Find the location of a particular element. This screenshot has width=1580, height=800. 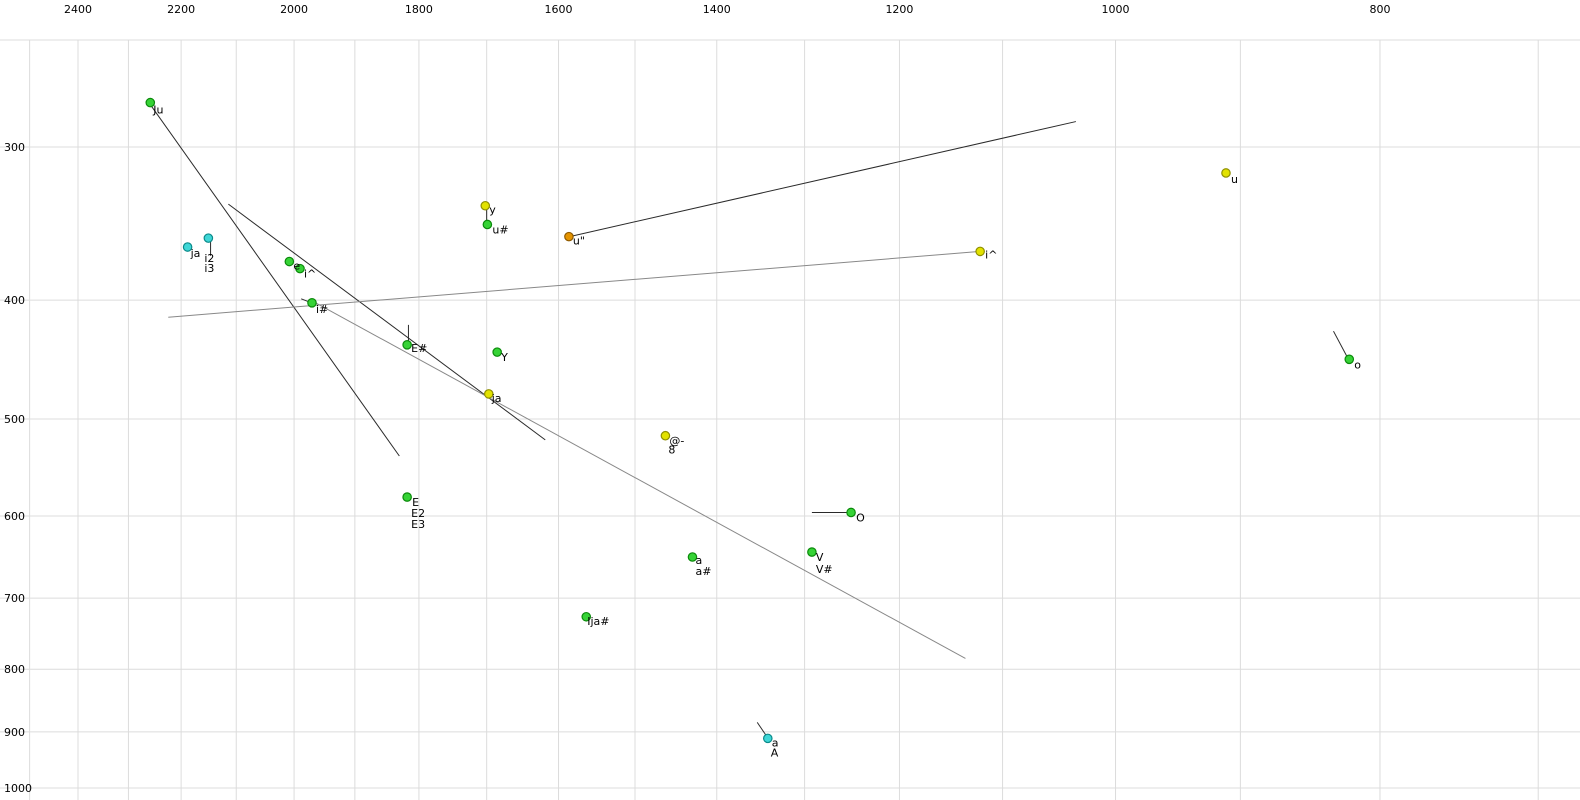

y-tick-label: 300 is located at coordinates (14, 147).